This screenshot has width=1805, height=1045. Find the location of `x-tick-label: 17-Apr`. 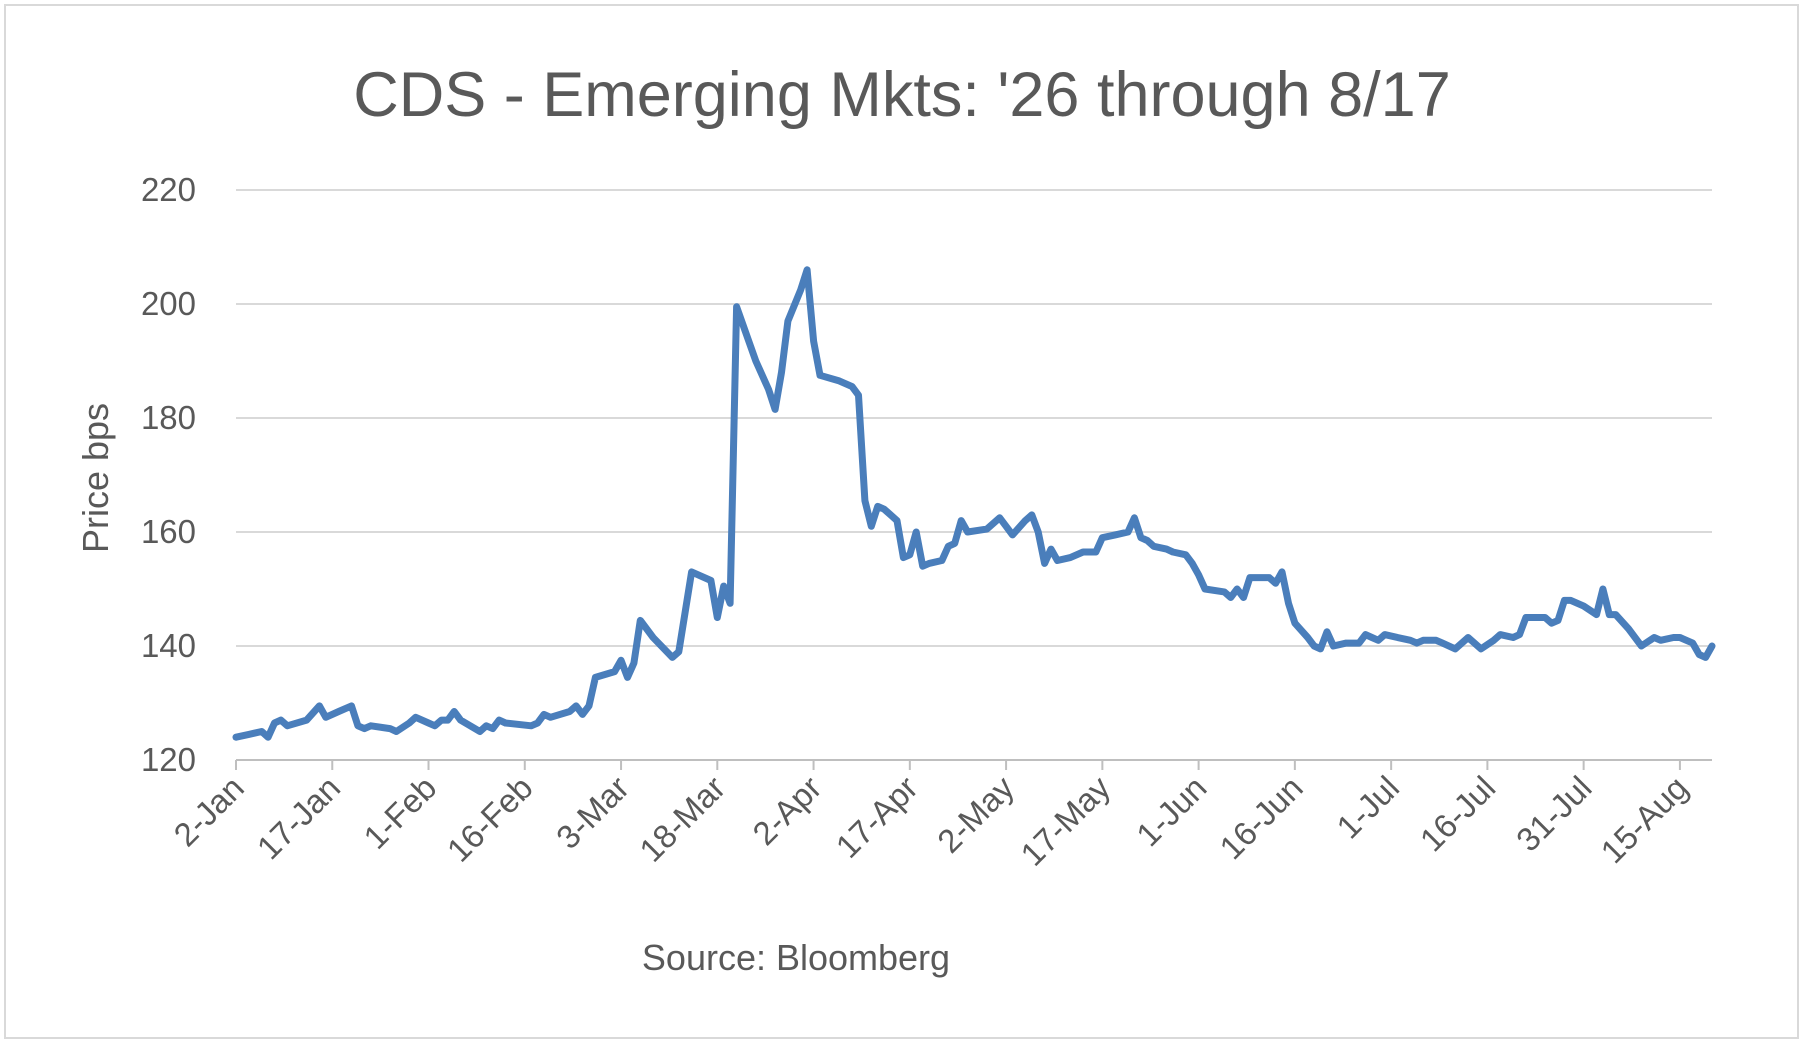

x-tick-label: 17-Apr is located at coordinates (877, 817).